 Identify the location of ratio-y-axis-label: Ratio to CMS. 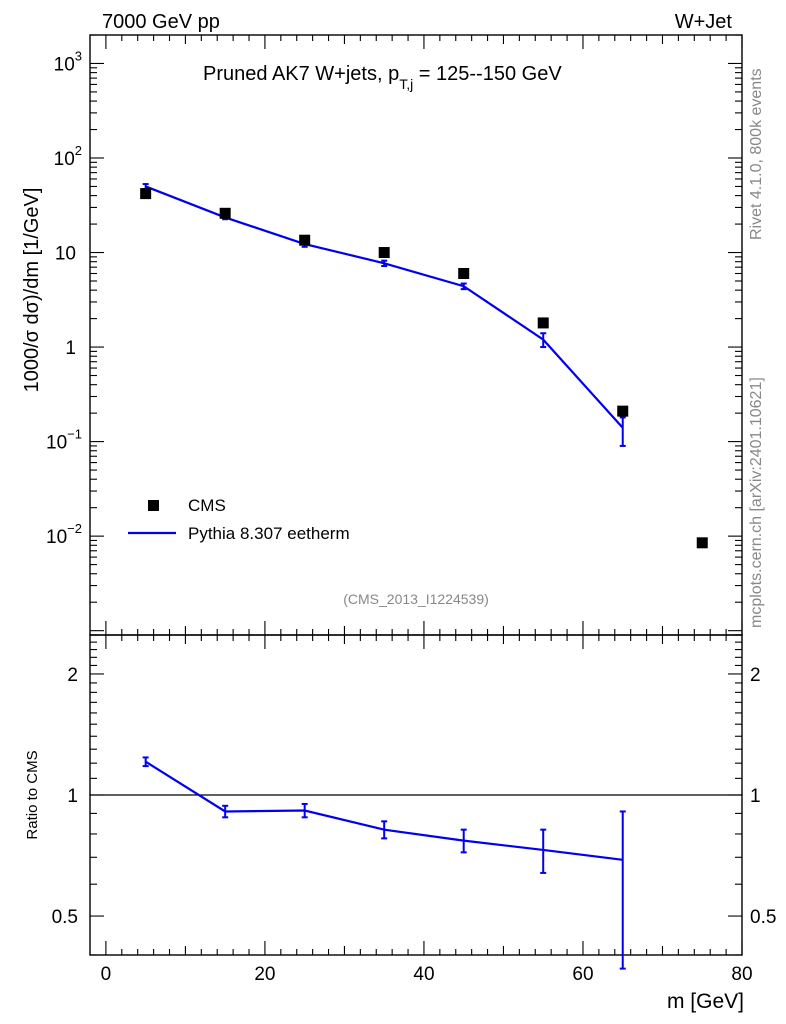
(32, 794).